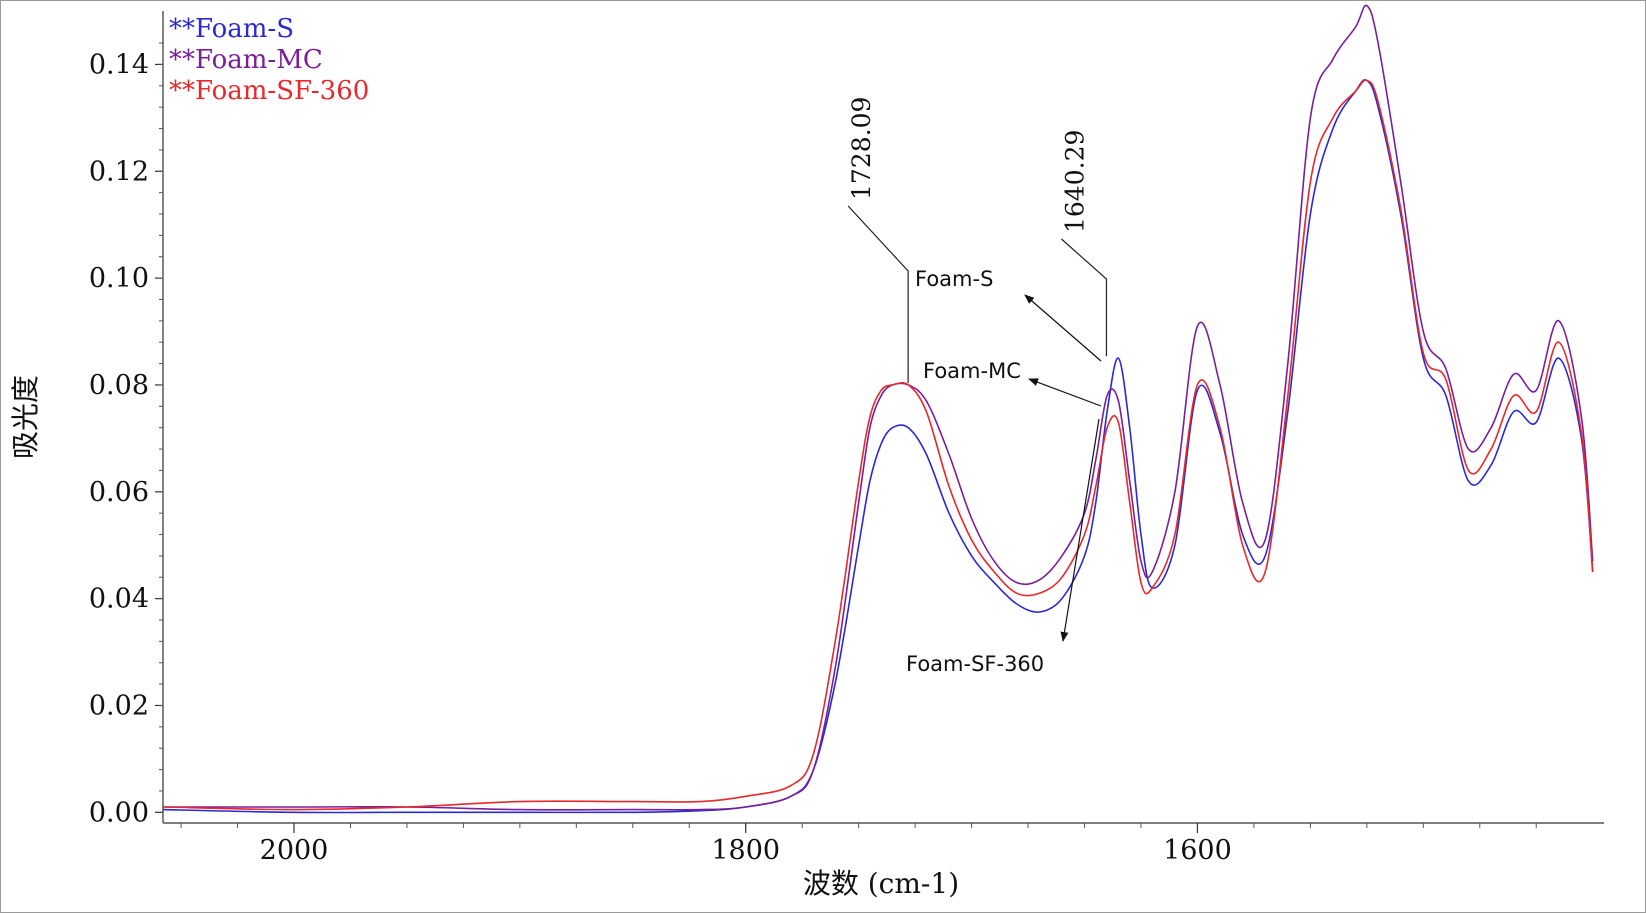 This screenshot has width=1646, height=913. What do you see at coordinates (861, 148) in the screenshot?
I see `peak-label: 1728.09` at bounding box center [861, 148].